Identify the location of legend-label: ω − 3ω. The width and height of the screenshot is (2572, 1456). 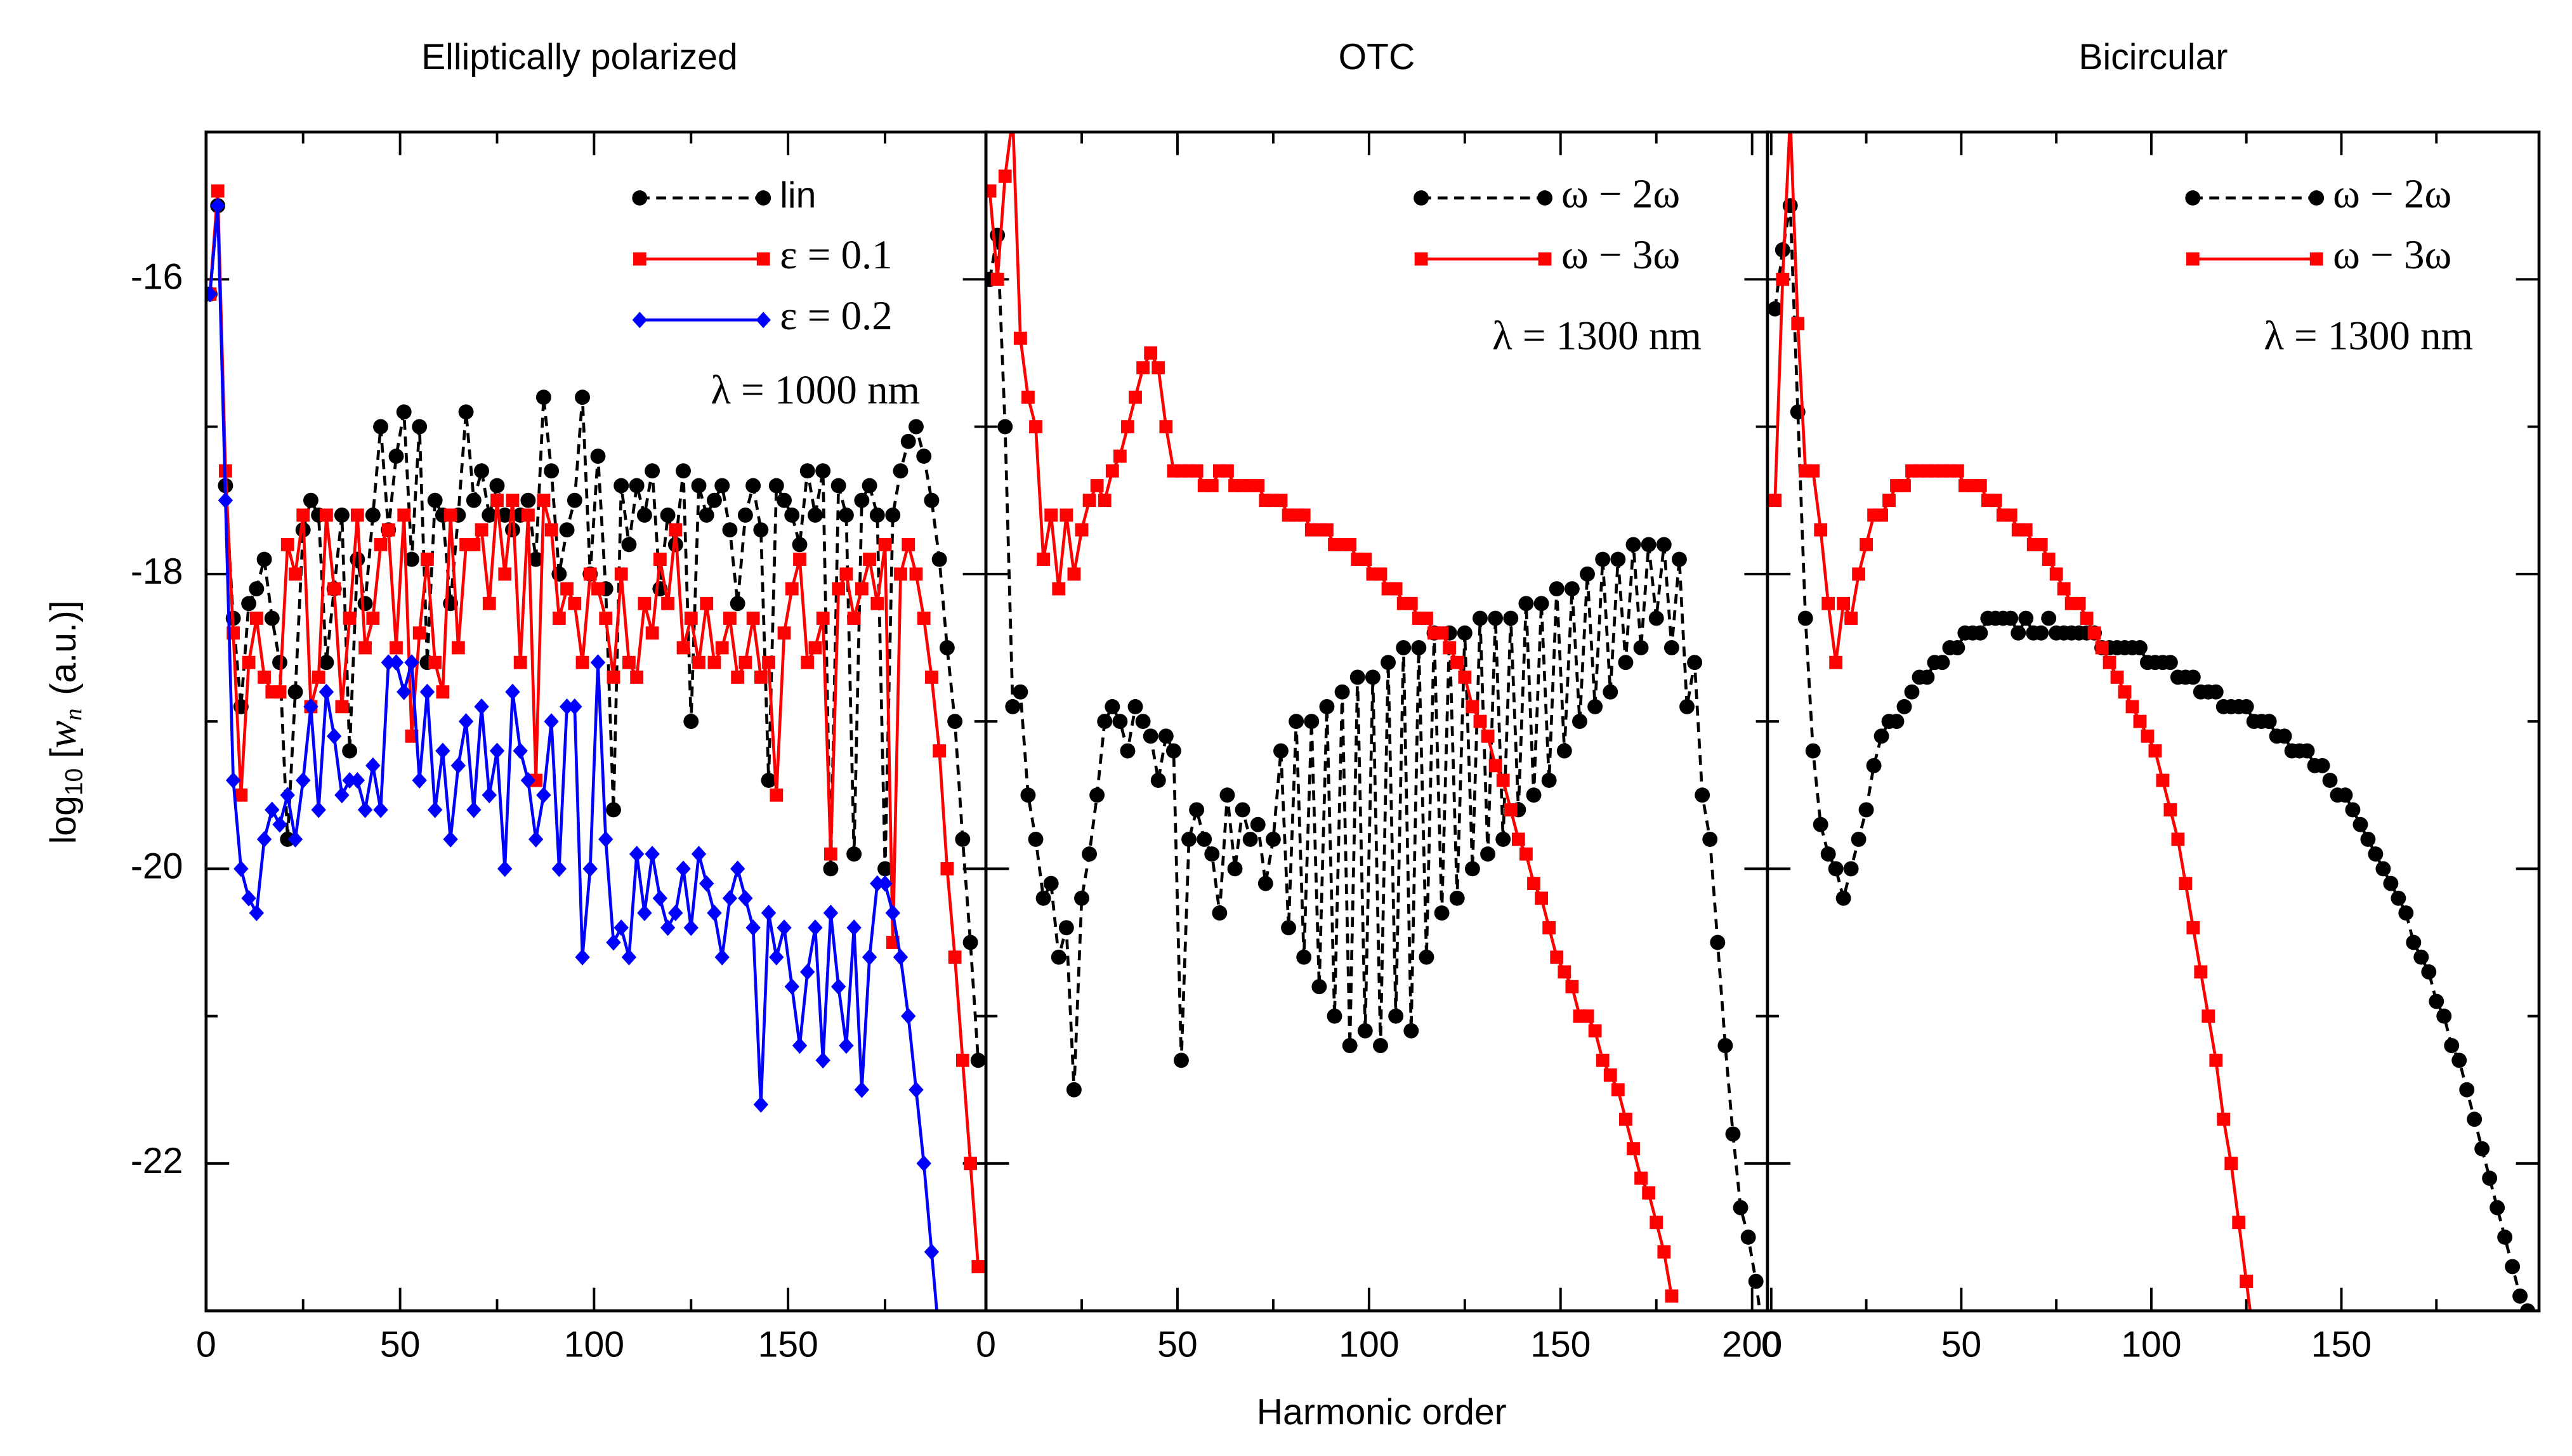
(1620, 255).